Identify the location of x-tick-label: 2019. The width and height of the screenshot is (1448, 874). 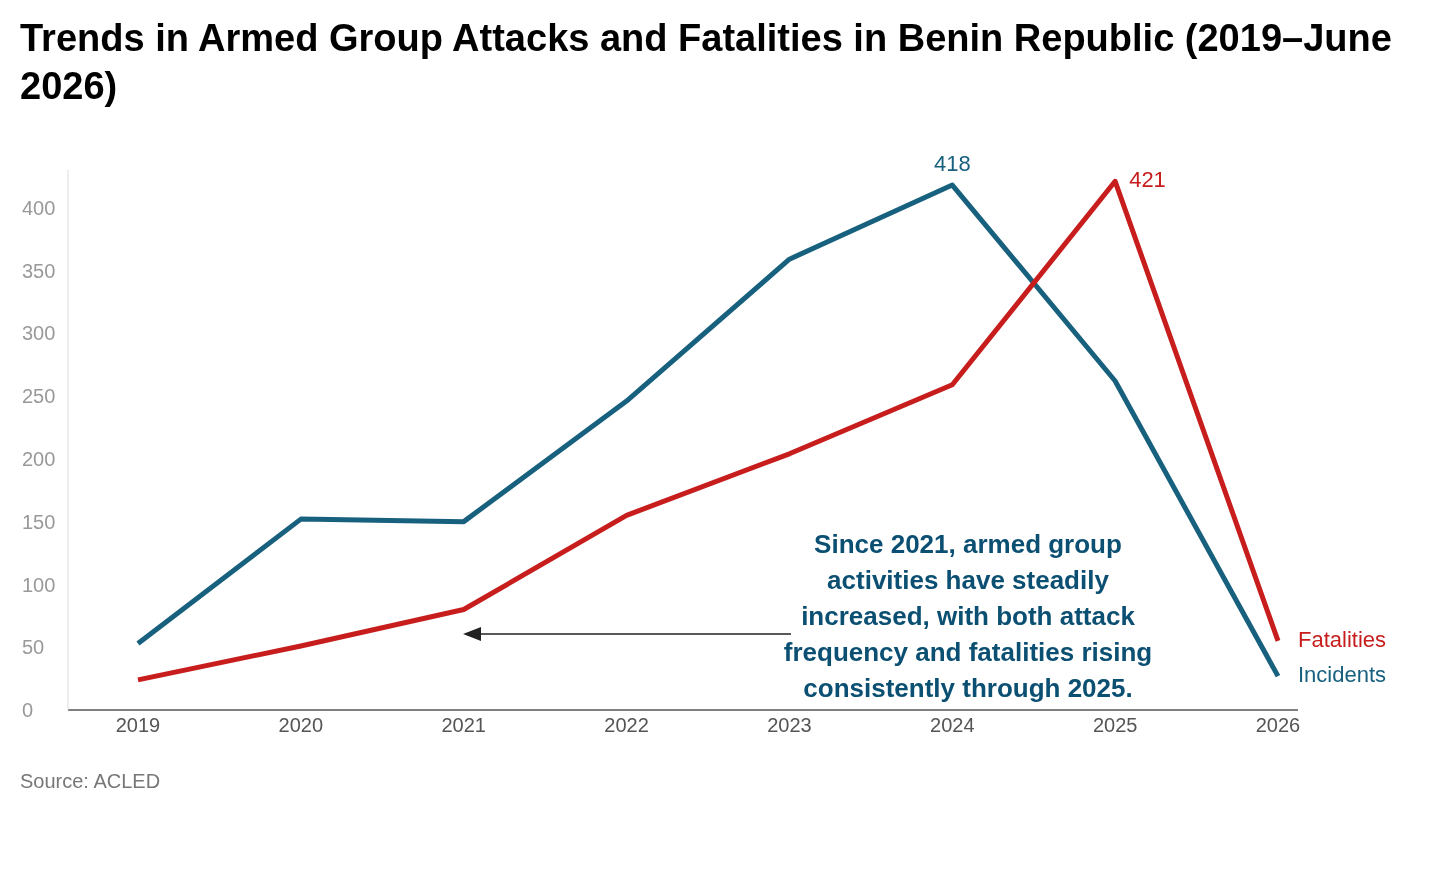
(138, 725).